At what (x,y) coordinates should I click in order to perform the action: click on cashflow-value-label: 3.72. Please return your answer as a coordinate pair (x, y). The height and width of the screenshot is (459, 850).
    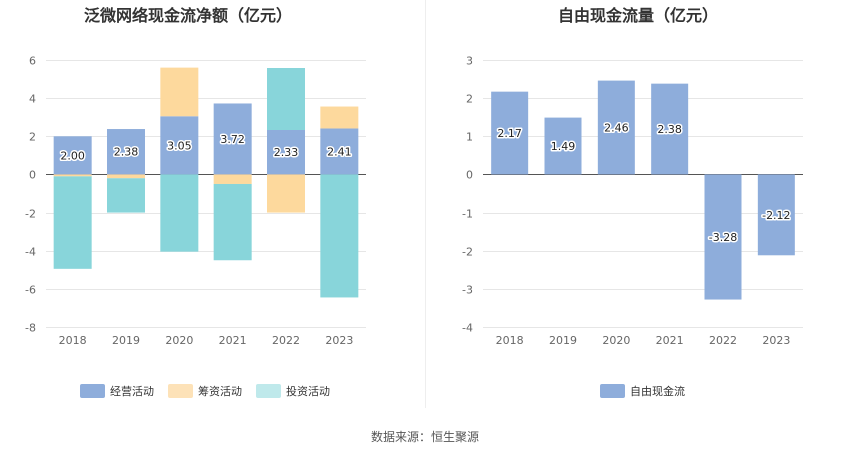
    Looking at the image, I should click on (232, 139).